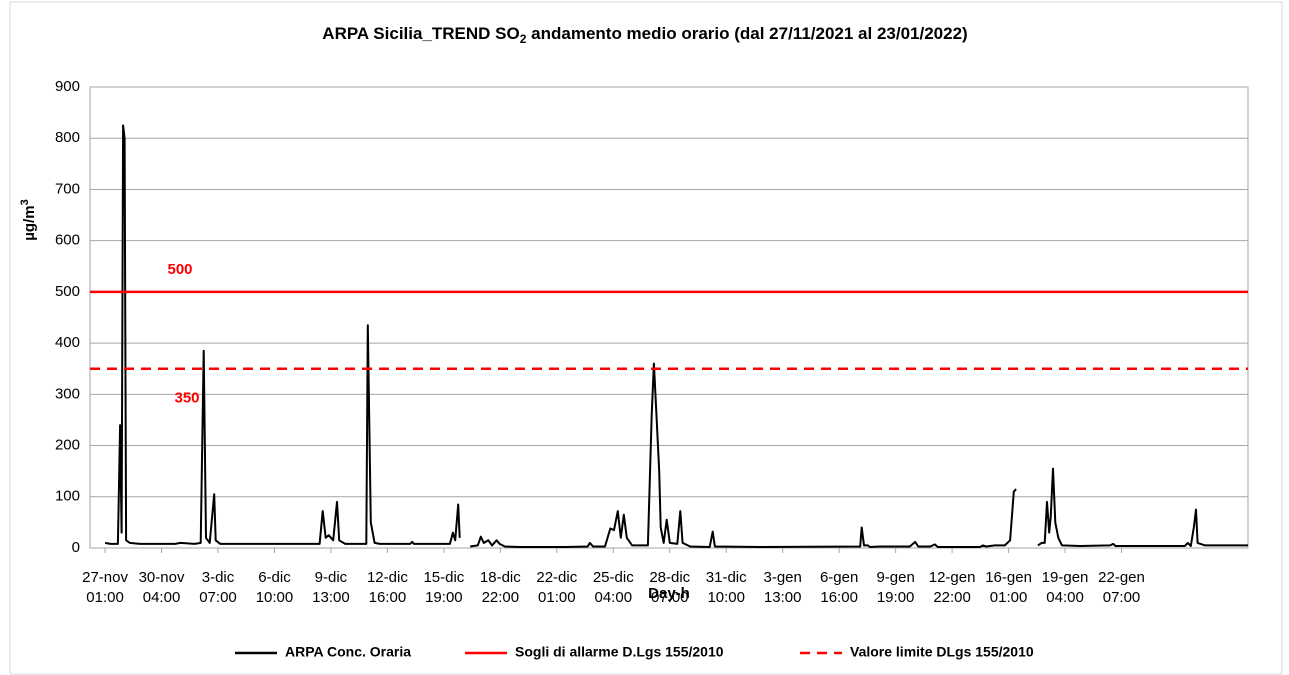 The height and width of the screenshot is (675, 1289). Describe the element at coordinates (783, 577) in the screenshot. I see `x-tick-label-line: 3-gen` at that location.